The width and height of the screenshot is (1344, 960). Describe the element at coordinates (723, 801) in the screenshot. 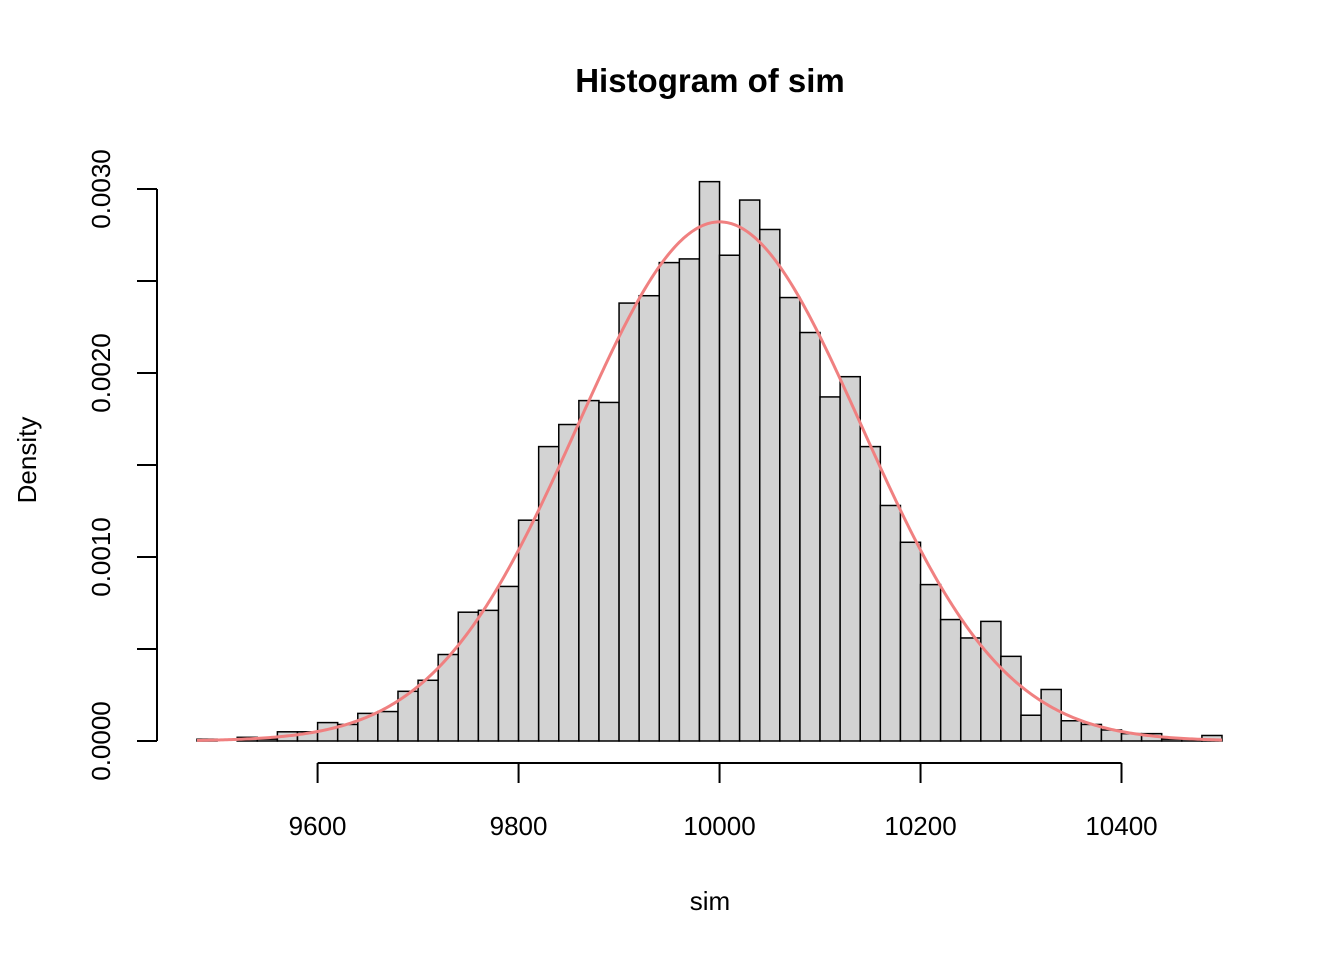

I see `x-axis: 9600 9800 10000 10200 10400` at that location.